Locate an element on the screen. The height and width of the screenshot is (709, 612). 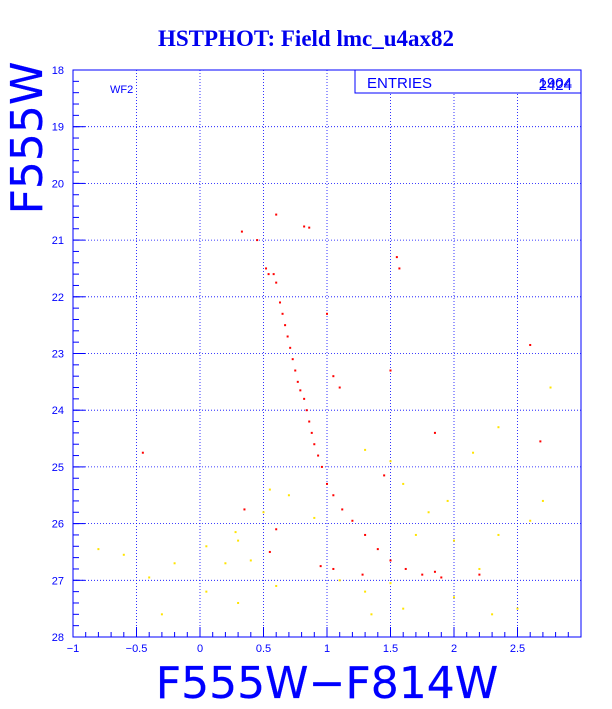
y-axis-title: F555W is located at coordinates (27, 138).